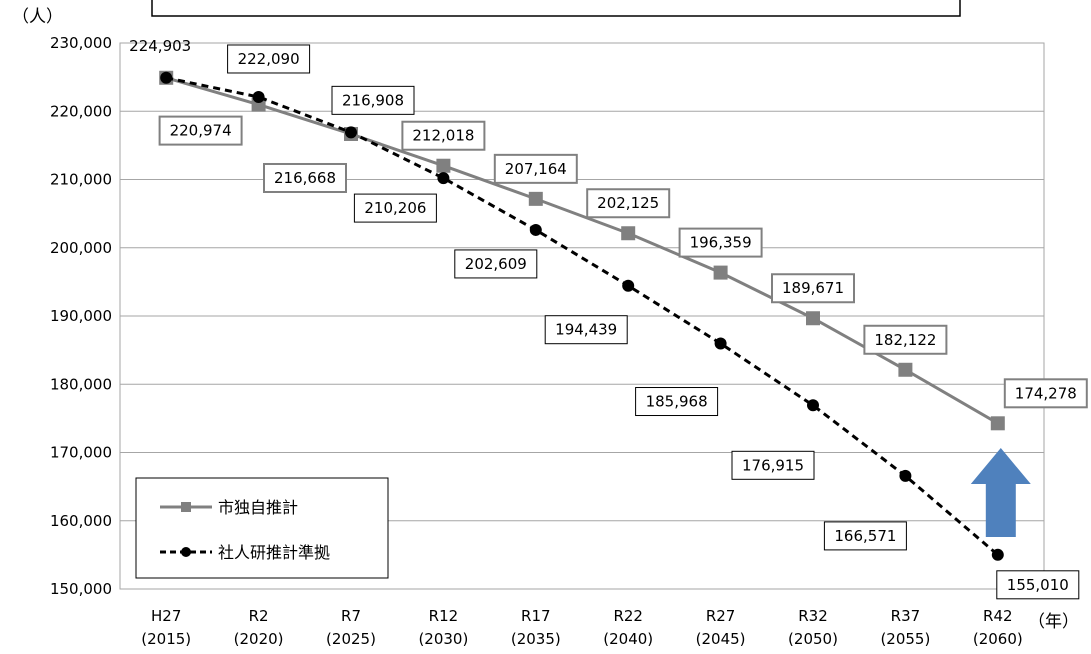  What do you see at coordinates (258, 507) in the screenshot?
I see `legend-label-city-estimate: 市独自推計` at bounding box center [258, 507].